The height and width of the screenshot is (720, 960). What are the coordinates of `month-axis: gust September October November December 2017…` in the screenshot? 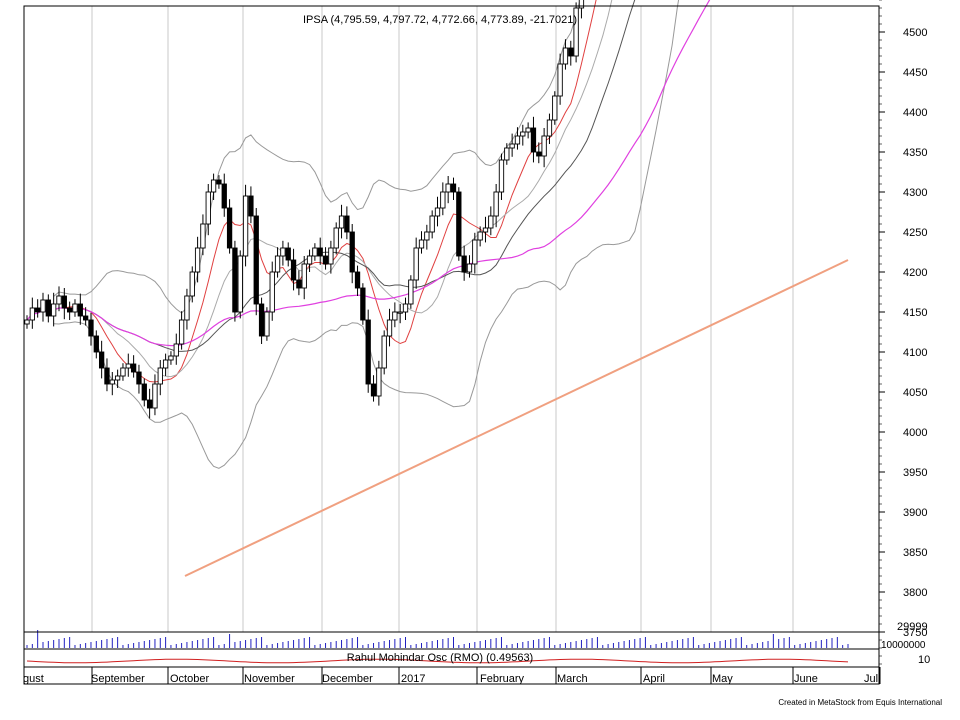 It's located at (452, 676).